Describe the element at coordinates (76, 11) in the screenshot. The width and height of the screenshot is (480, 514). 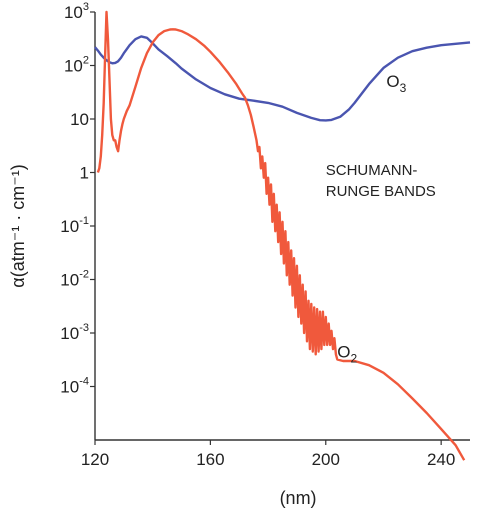
I see `y-tick-label: 10³` at that location.